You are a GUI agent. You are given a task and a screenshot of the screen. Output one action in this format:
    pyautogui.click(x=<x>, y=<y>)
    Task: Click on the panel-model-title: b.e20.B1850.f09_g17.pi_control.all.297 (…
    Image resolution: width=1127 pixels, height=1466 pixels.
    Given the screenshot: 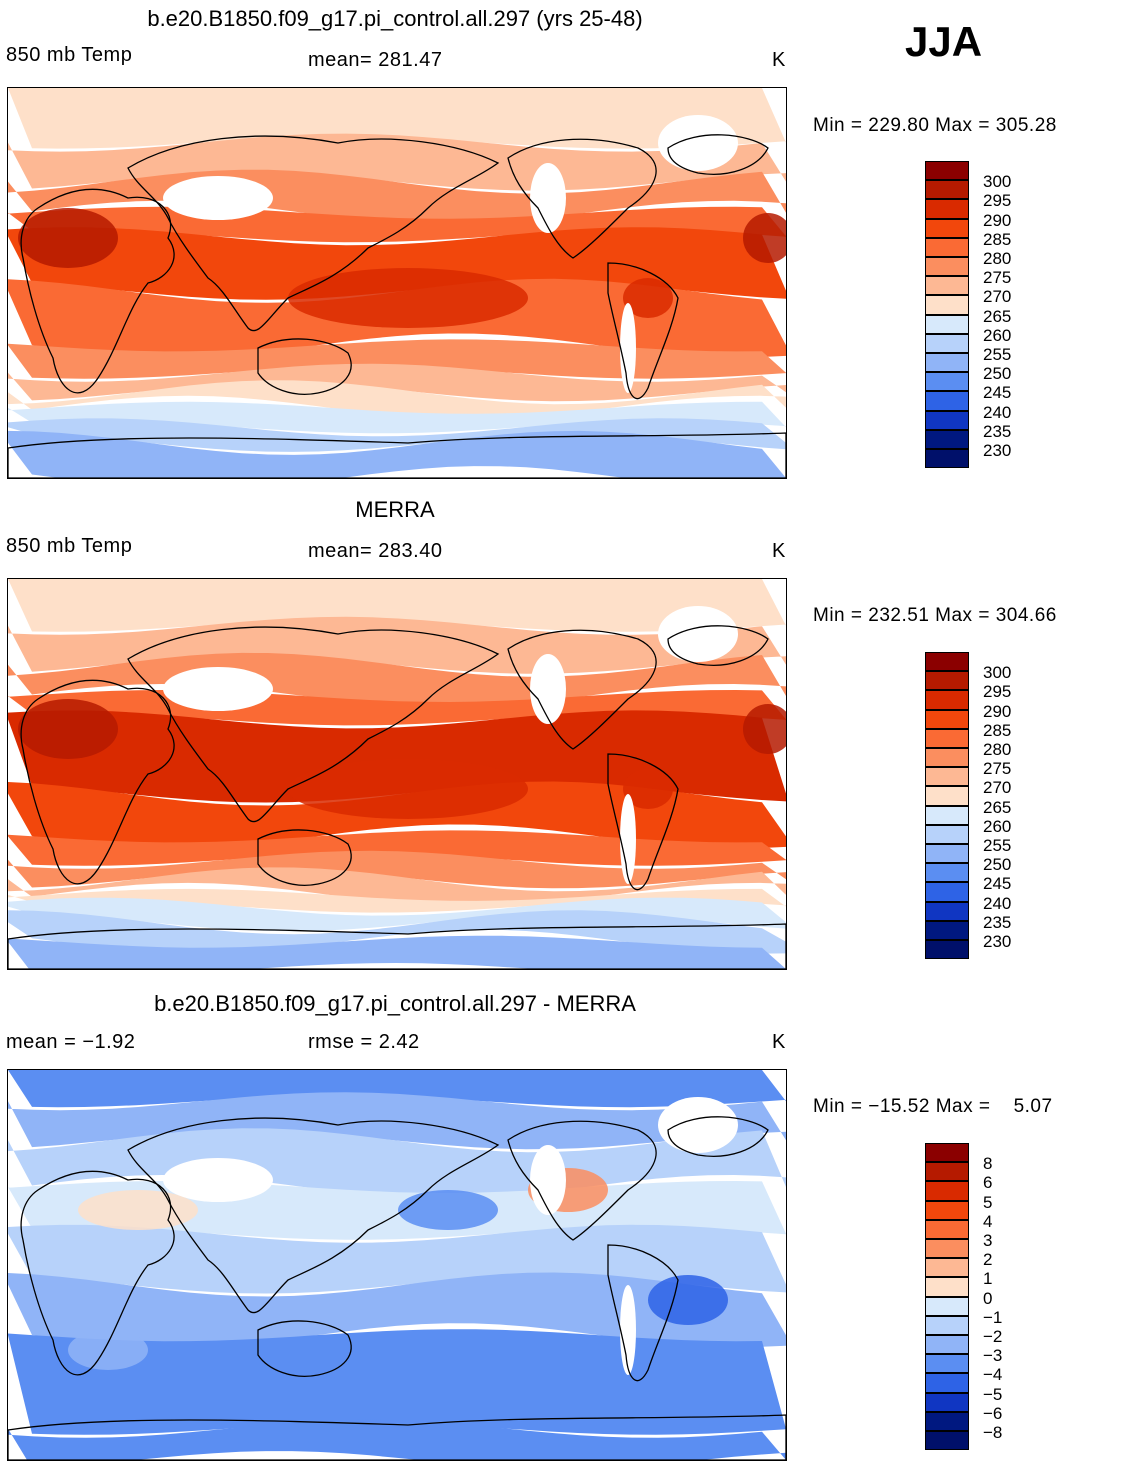 What is the action you would take?
    pyautogui.click(x=395, y=18)
    